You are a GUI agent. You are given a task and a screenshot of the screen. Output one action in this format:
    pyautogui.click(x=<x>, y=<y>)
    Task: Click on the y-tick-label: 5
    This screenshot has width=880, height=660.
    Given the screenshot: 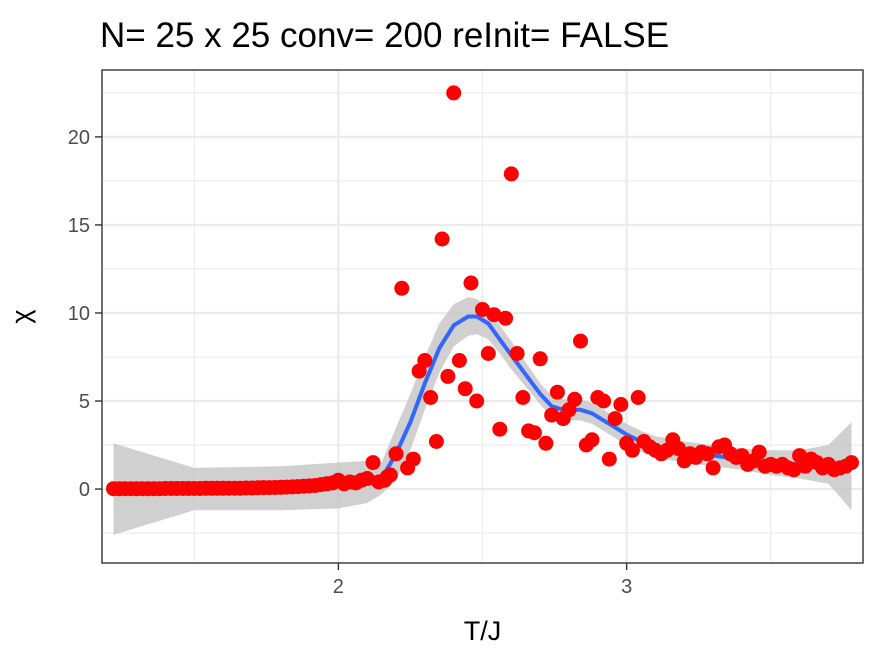 What is the action you would take?
    pyautogui.click(x=84, y=402)
    